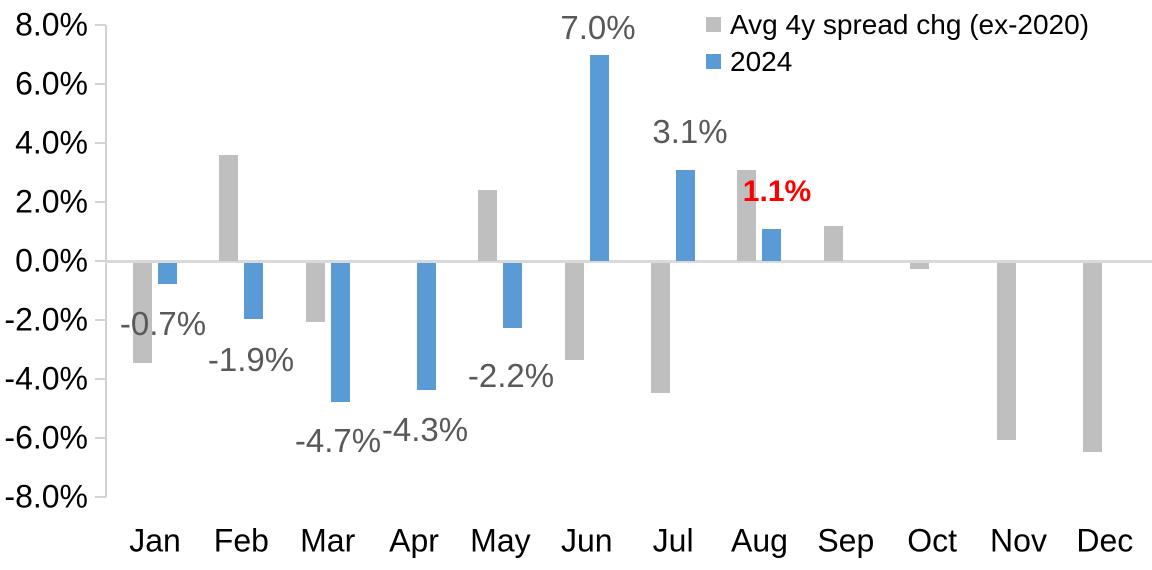  I want to click on x-tick-label-sep: Sep, so click(846, 540).